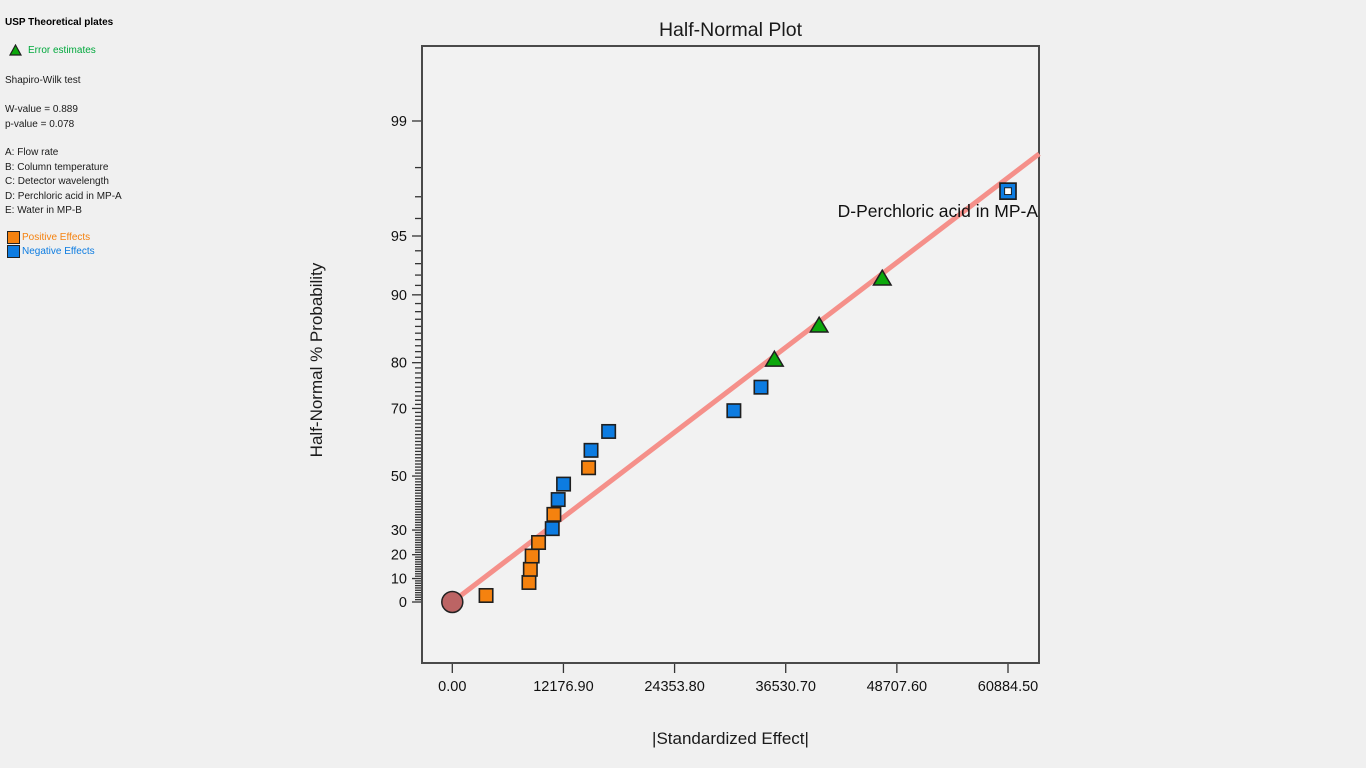 This screenshot has height=768, width=1366. What do you see at coordinates (13, 251) in the screenshot?
I see `negative-square-icon` at bounding box center [13, 251].